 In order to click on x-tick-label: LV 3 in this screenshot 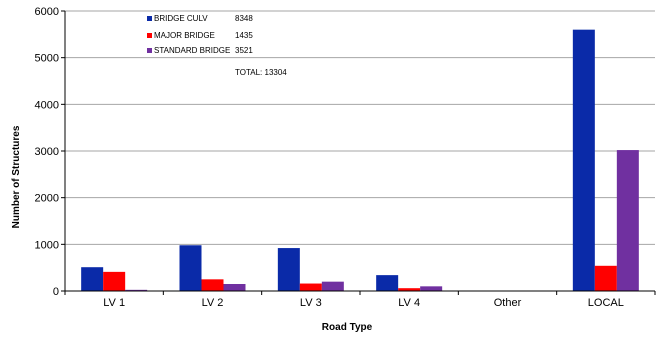, I will do `click(311, 303)`.